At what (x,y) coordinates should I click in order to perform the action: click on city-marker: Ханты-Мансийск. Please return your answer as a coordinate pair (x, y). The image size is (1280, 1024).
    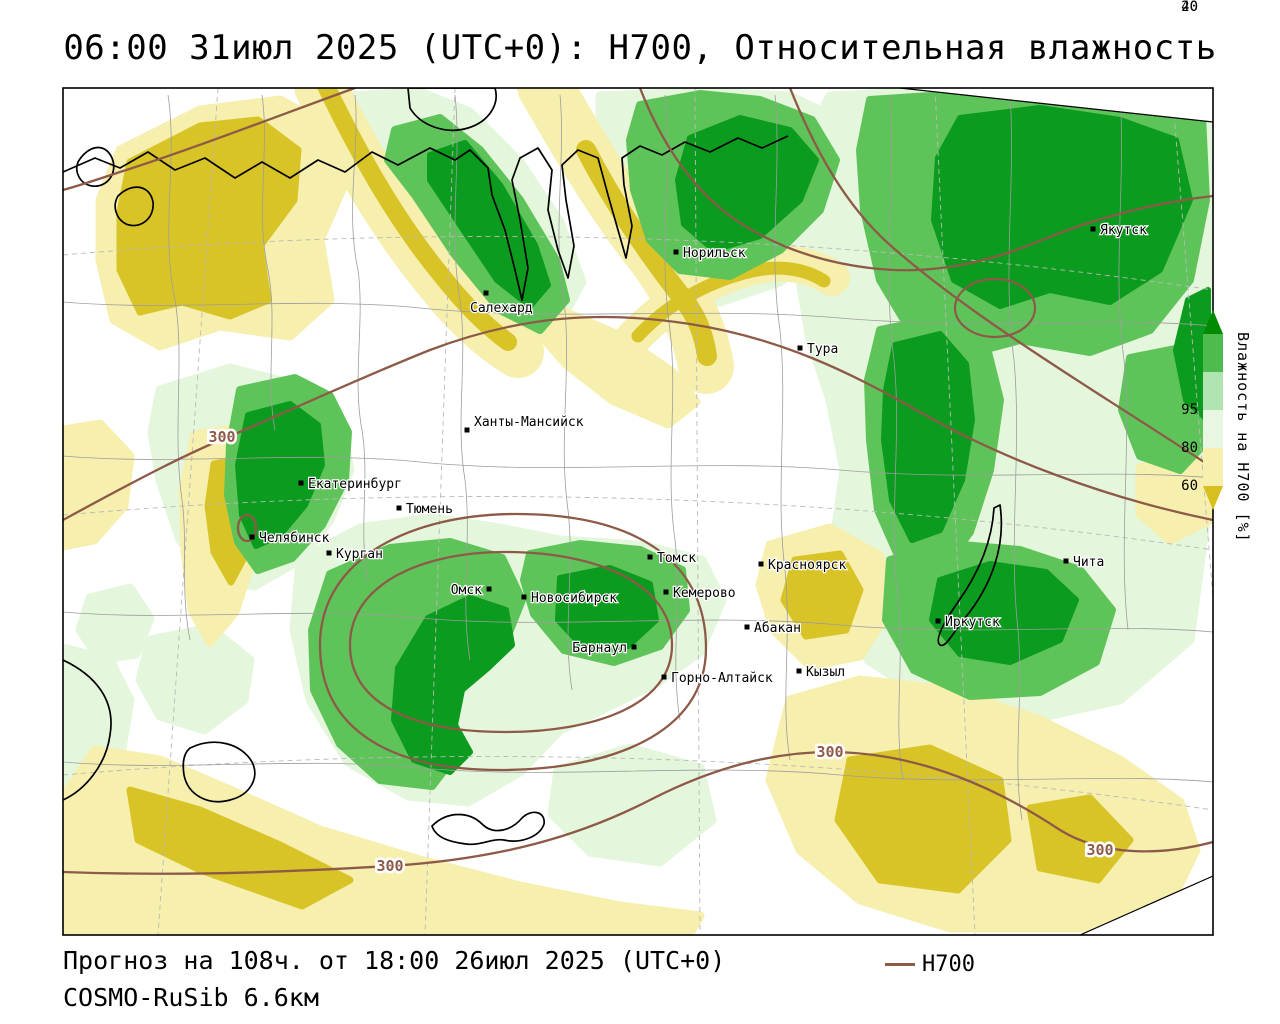
    Looking at the image, I should click on (524, 423).